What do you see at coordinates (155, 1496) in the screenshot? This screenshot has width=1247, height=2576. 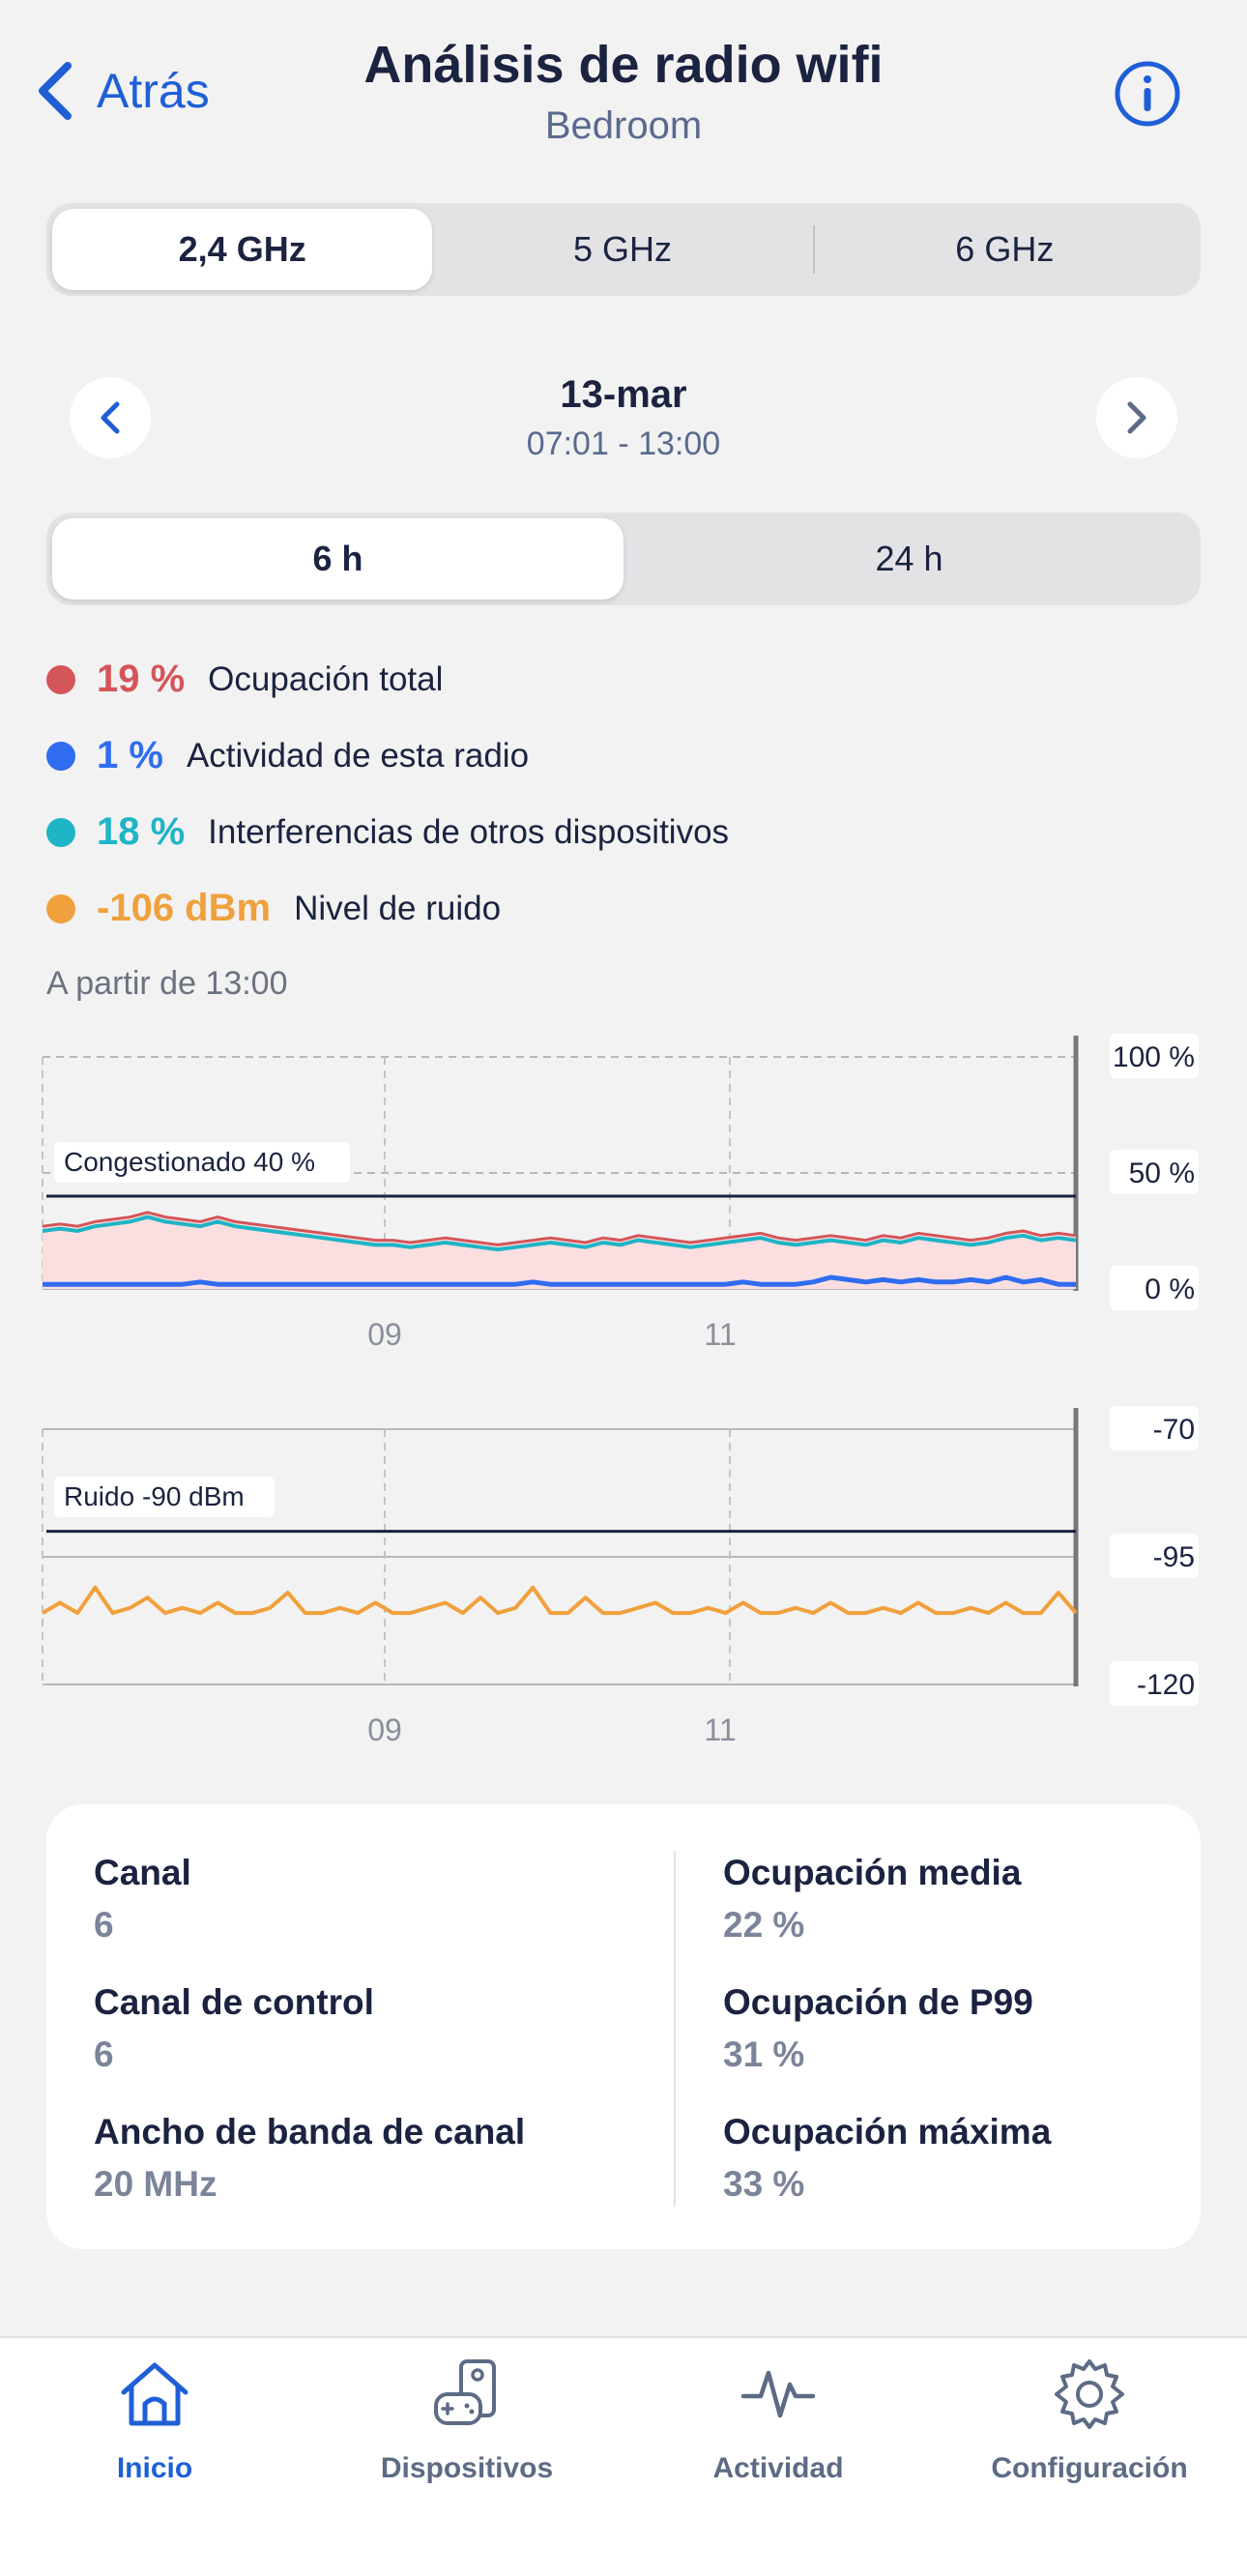 I see `threshold-label: Ruido -90 dBm` at bounding box center [155, 1496].